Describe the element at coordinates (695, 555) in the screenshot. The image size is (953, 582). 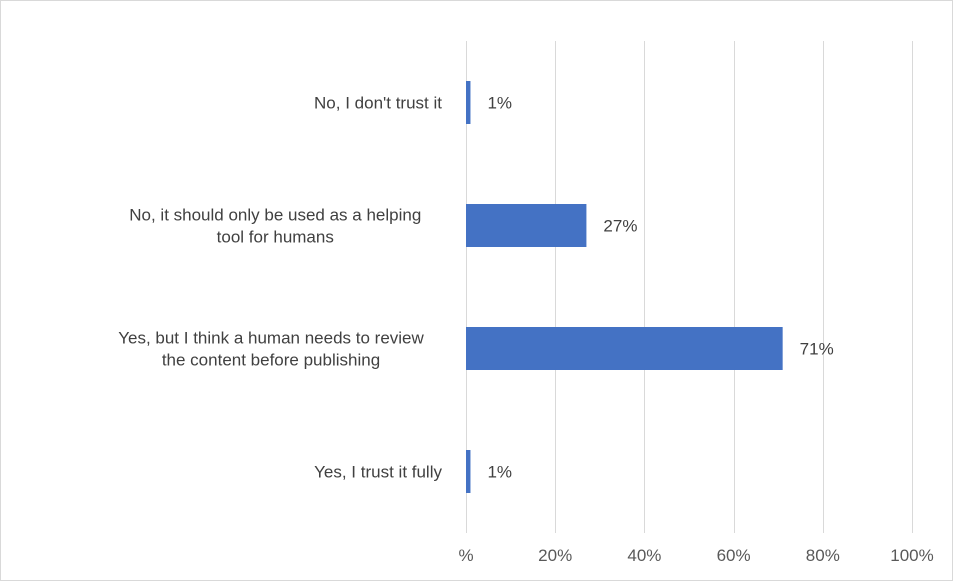
I see `x-axis-tick-labels: % 20% 40% 60% 80% 100%` at that location.